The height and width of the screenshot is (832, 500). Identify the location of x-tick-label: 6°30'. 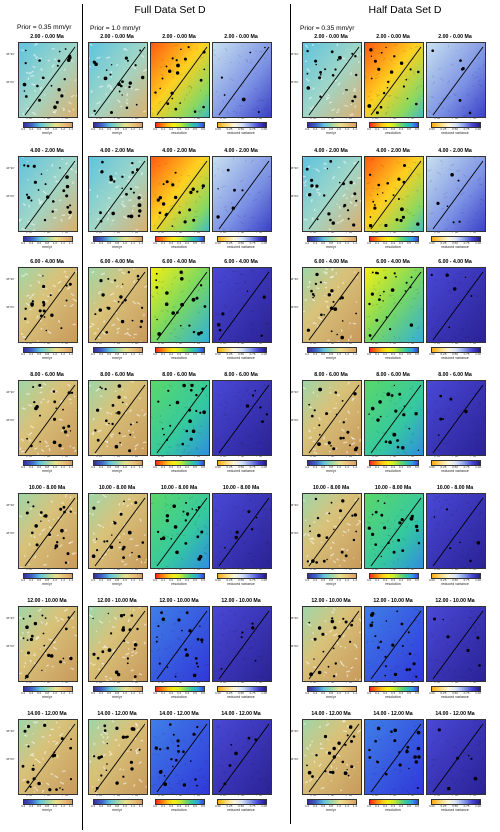
(99, 343).